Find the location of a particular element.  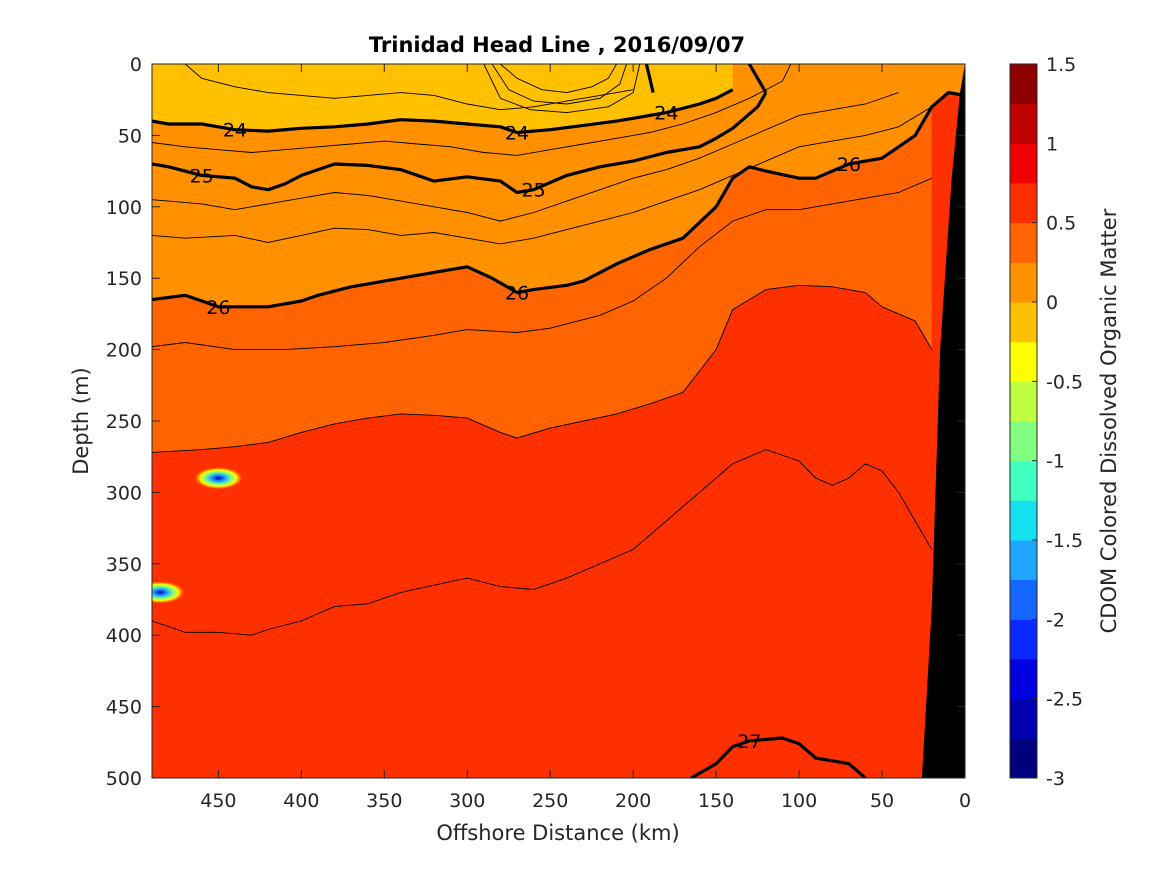

y-tick-label: 0 is located at coordinates (136, 65).